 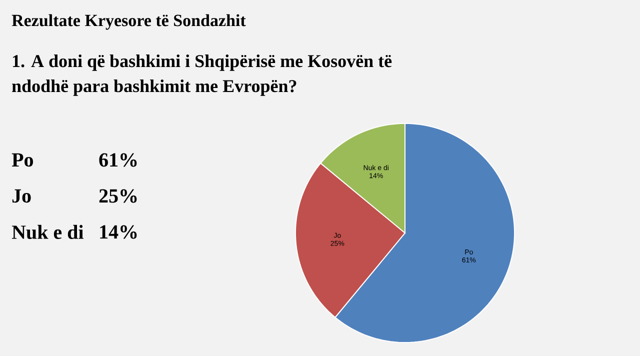 I want to click on text: Rezultate Kryesore të Sondazhit, so click(x=129, y=22).